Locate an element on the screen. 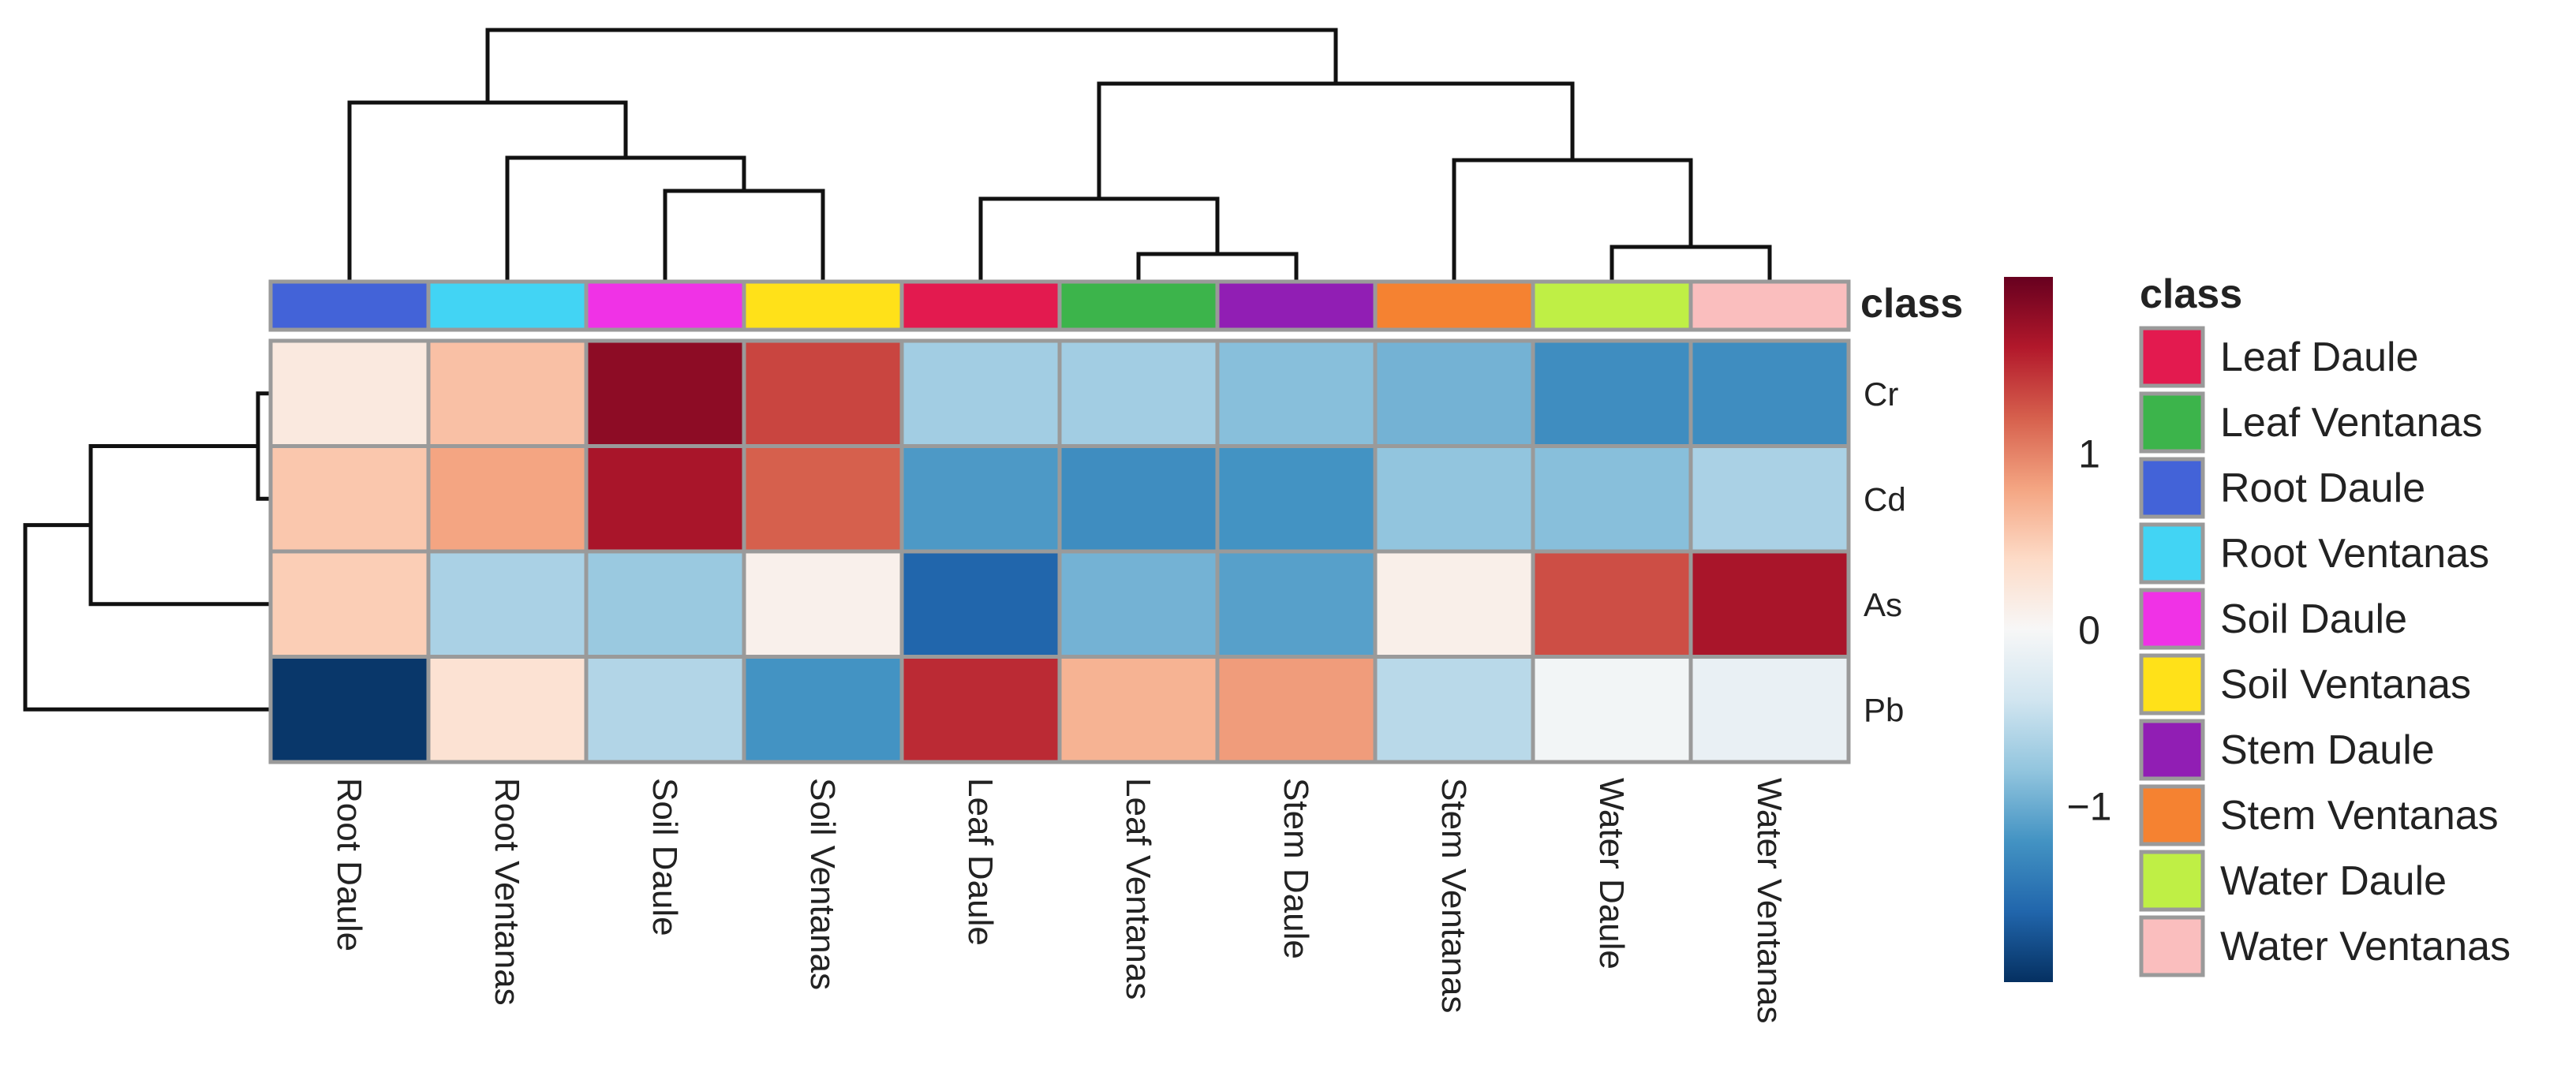  colorbar-tick-label: 0 is located at coordinates (2089, 630).